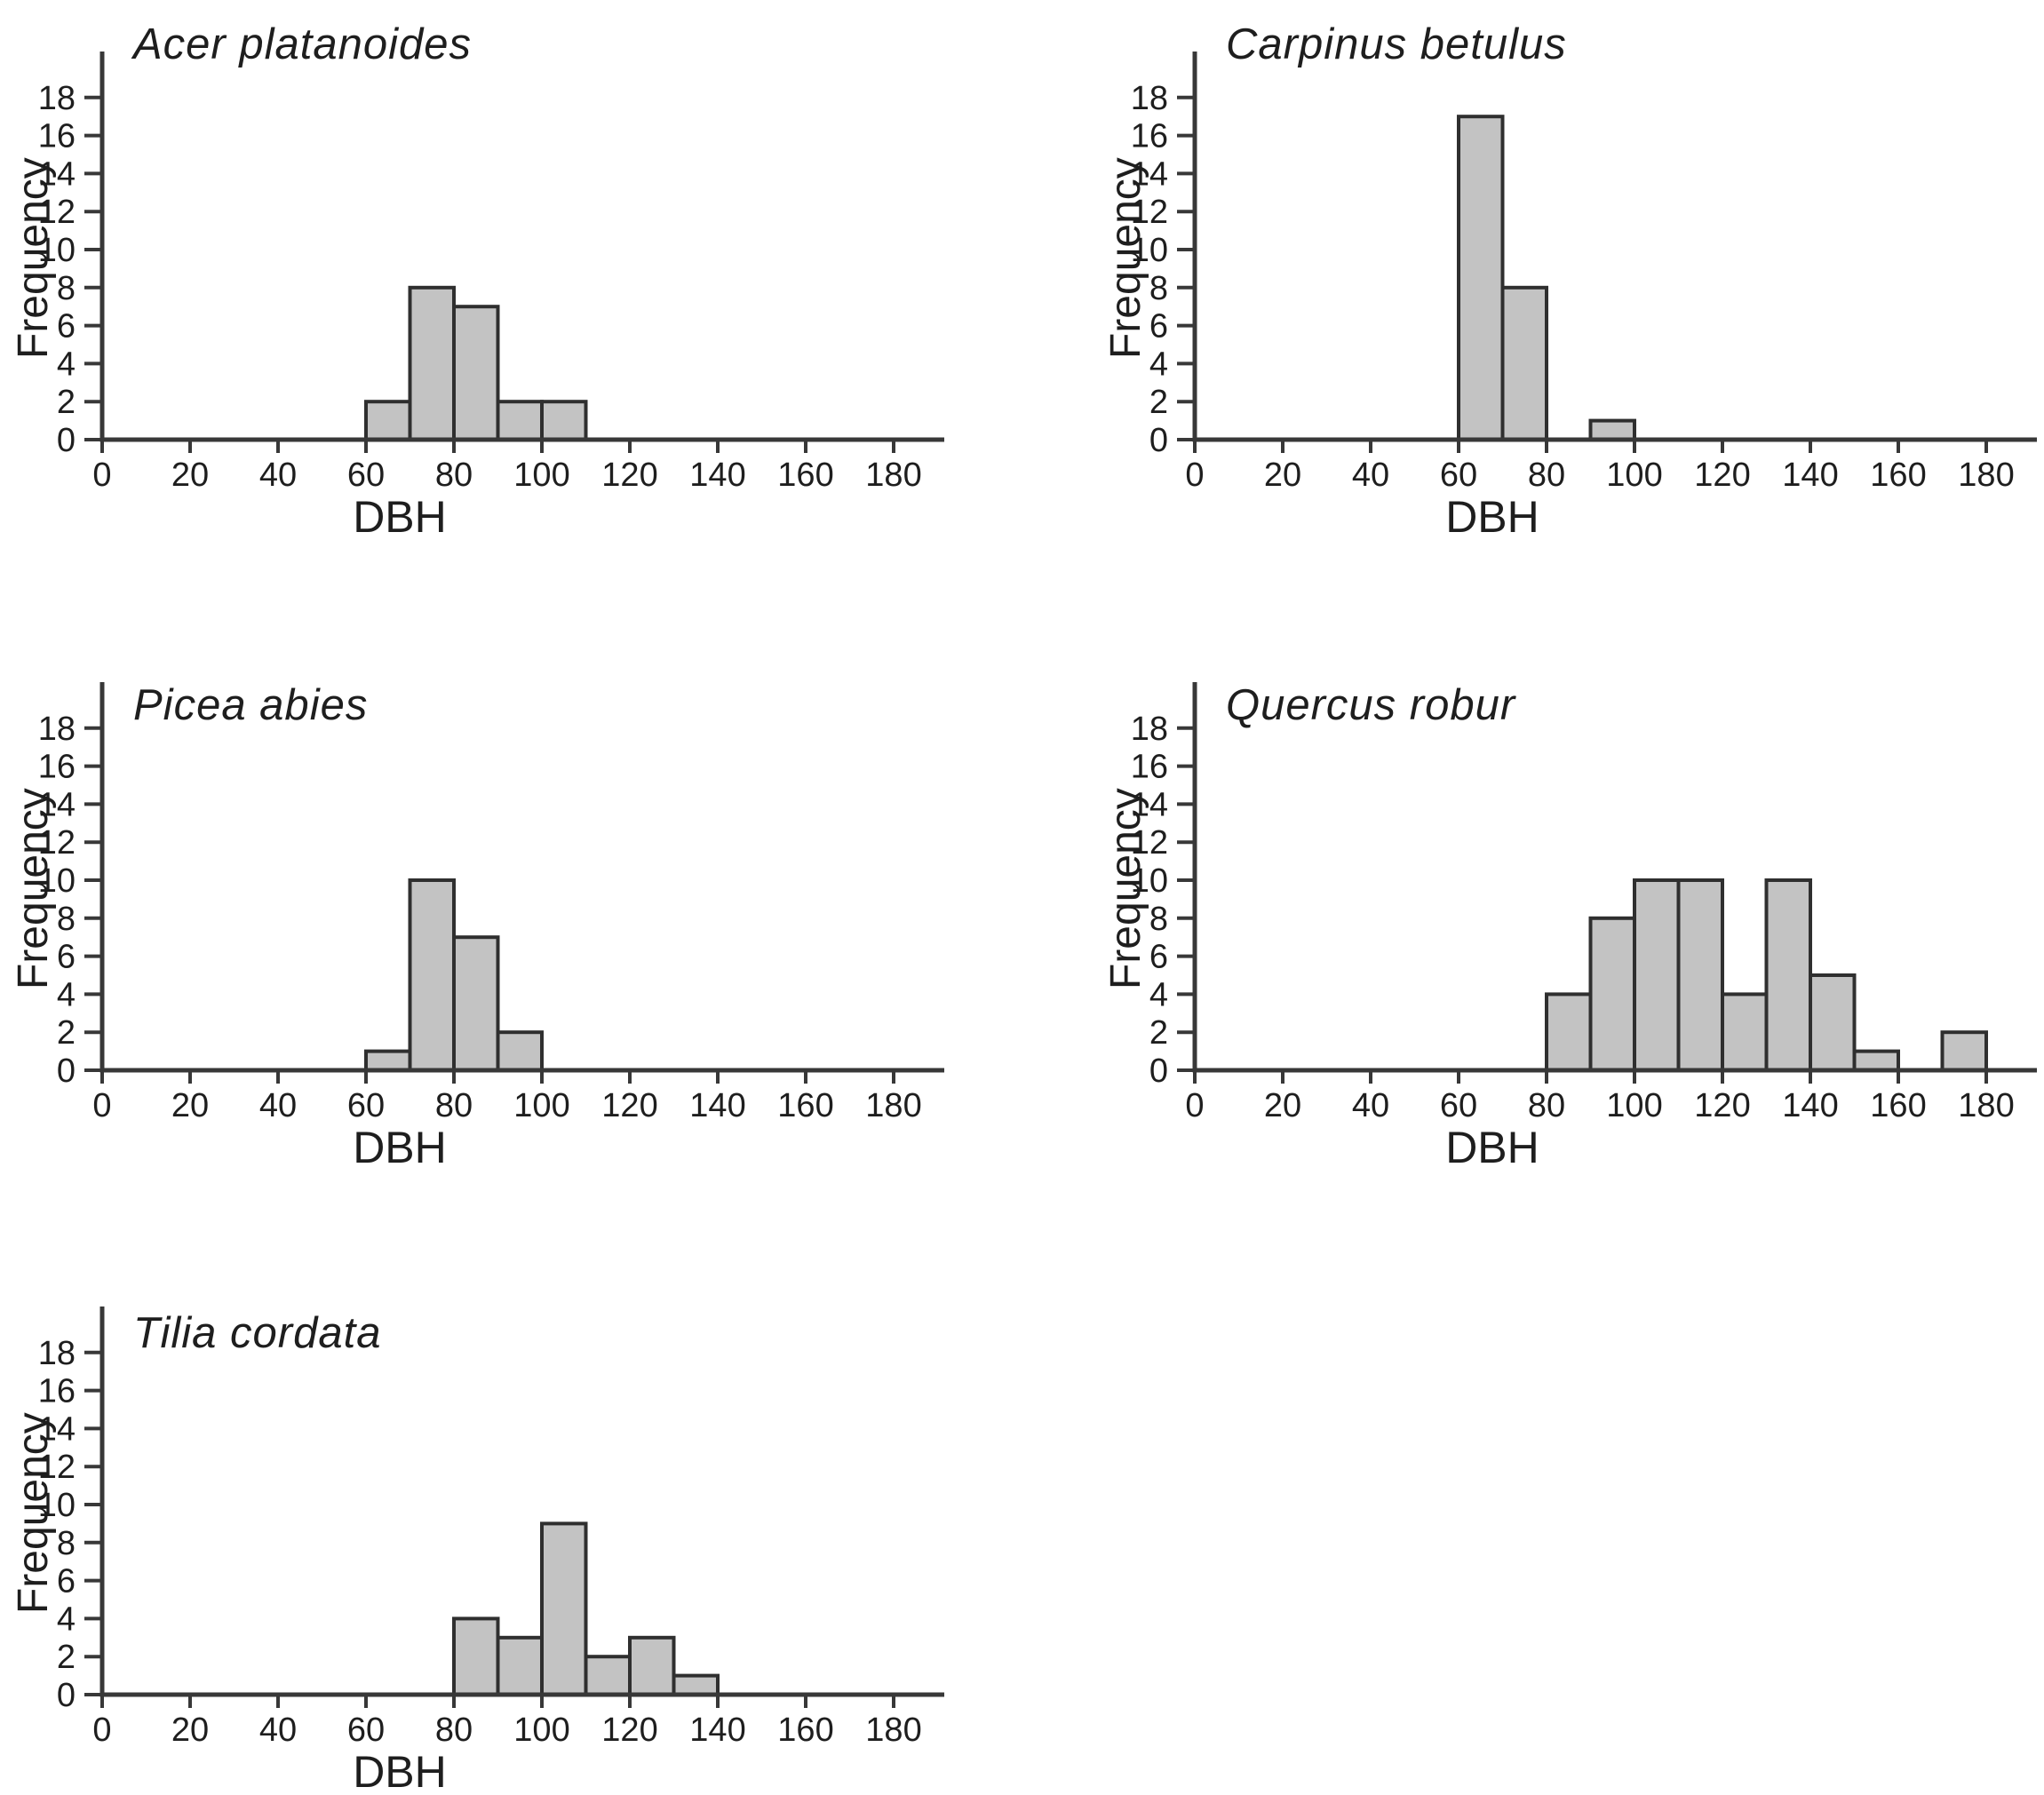 Image resolution: width=2044 pixels, height=1795 pixels. What do you see at coordinates (303, 44) in the screenshot?
I see `chart-title: Acer platanoides` at bounding box center [303, 44].